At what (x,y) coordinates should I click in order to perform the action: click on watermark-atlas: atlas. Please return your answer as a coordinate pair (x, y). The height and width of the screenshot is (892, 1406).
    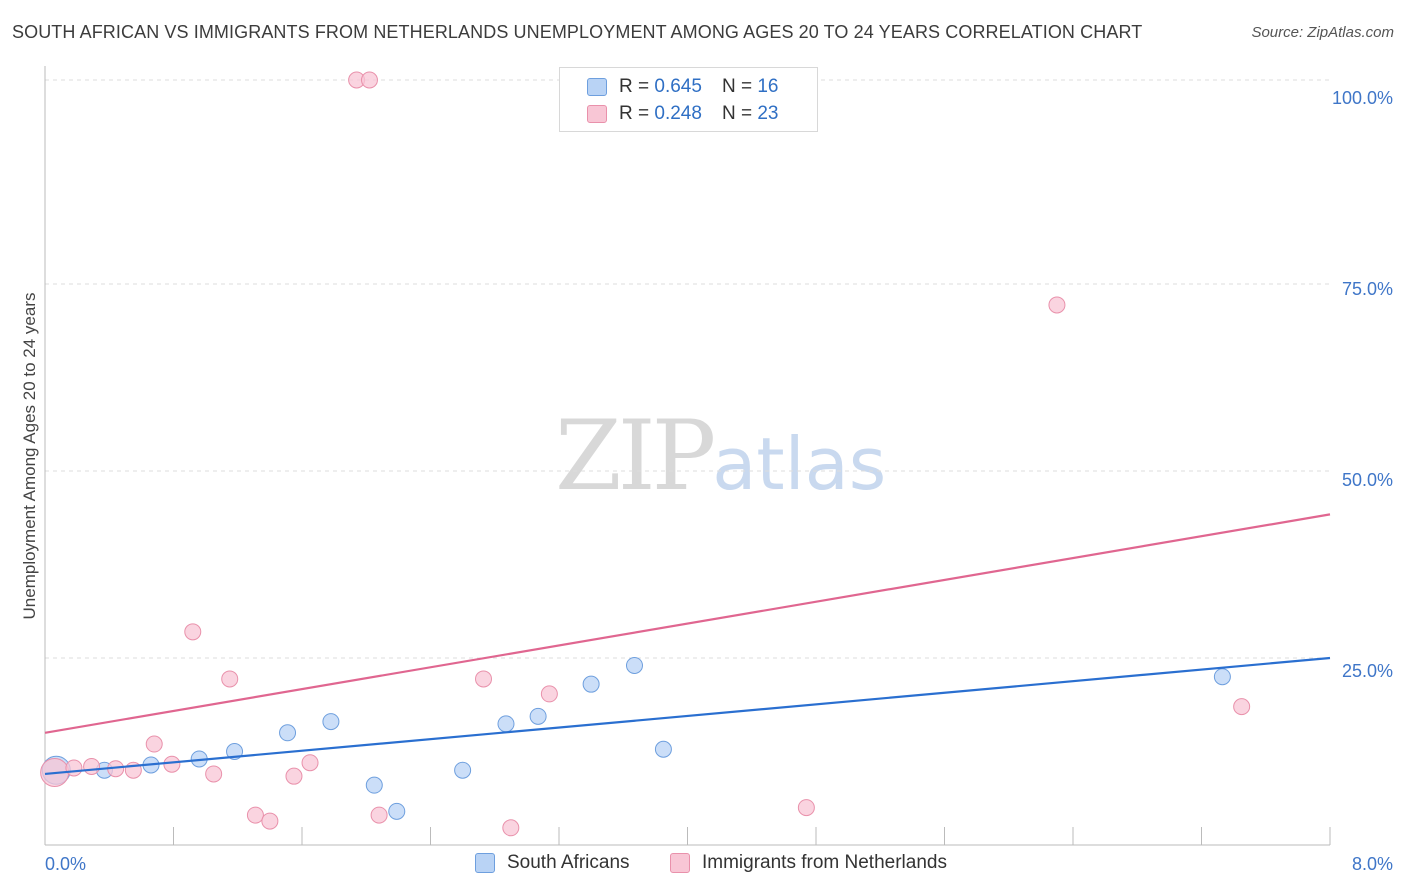
    Looking at the image, I should click on (799, 464).